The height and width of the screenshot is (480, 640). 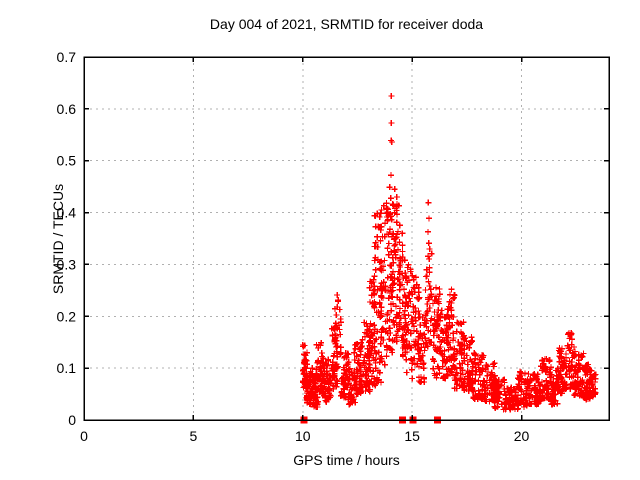 What do you see at coordinates (412, 436) in the screenshot?
I see `x-tick-label: 15` at bounding box center [412, 436].